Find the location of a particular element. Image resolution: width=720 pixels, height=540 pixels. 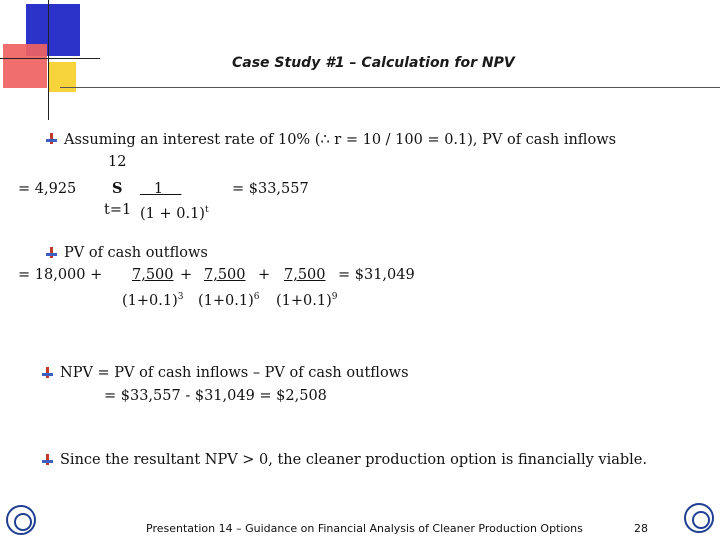

outflow-term-3: 7,500 is located at coordinates (305, 275).